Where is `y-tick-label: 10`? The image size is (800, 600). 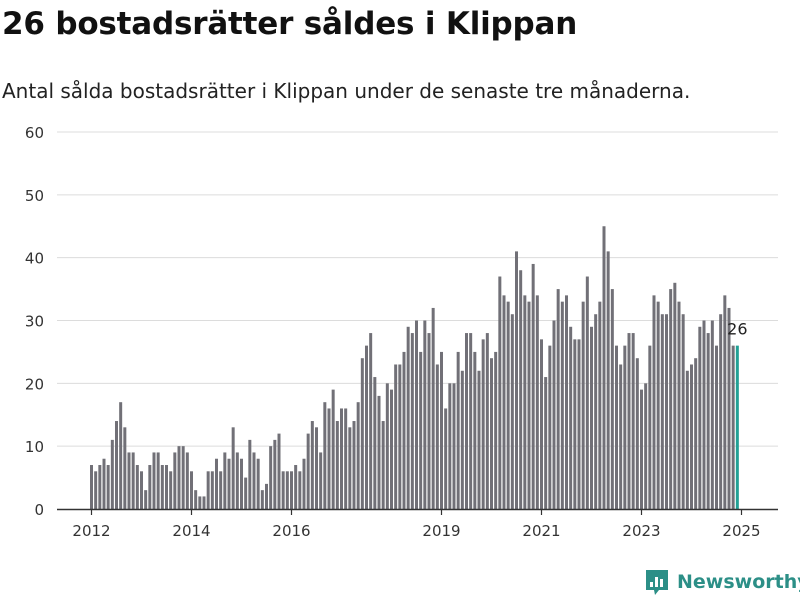
y-tick-label: 10 is located at coordinates (34, 447).